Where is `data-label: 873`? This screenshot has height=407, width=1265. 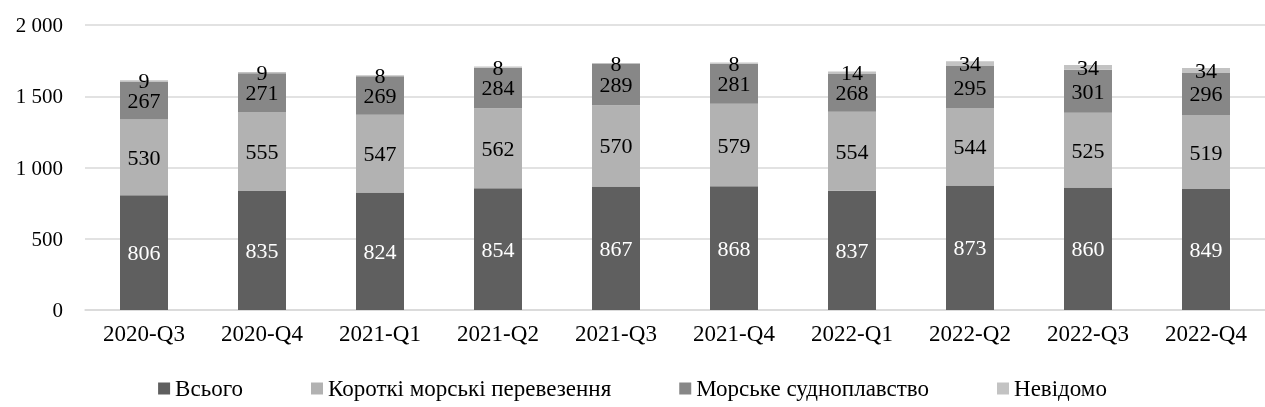
data-label: 873 is located at coordinates (970, 248).